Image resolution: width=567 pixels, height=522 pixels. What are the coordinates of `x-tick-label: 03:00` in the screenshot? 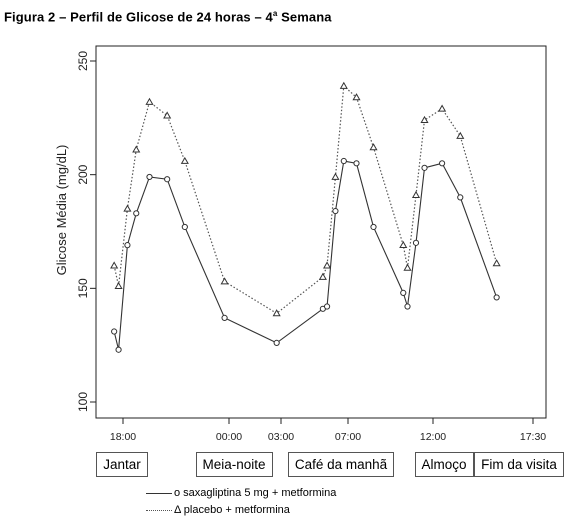 It's located at (281, 435).